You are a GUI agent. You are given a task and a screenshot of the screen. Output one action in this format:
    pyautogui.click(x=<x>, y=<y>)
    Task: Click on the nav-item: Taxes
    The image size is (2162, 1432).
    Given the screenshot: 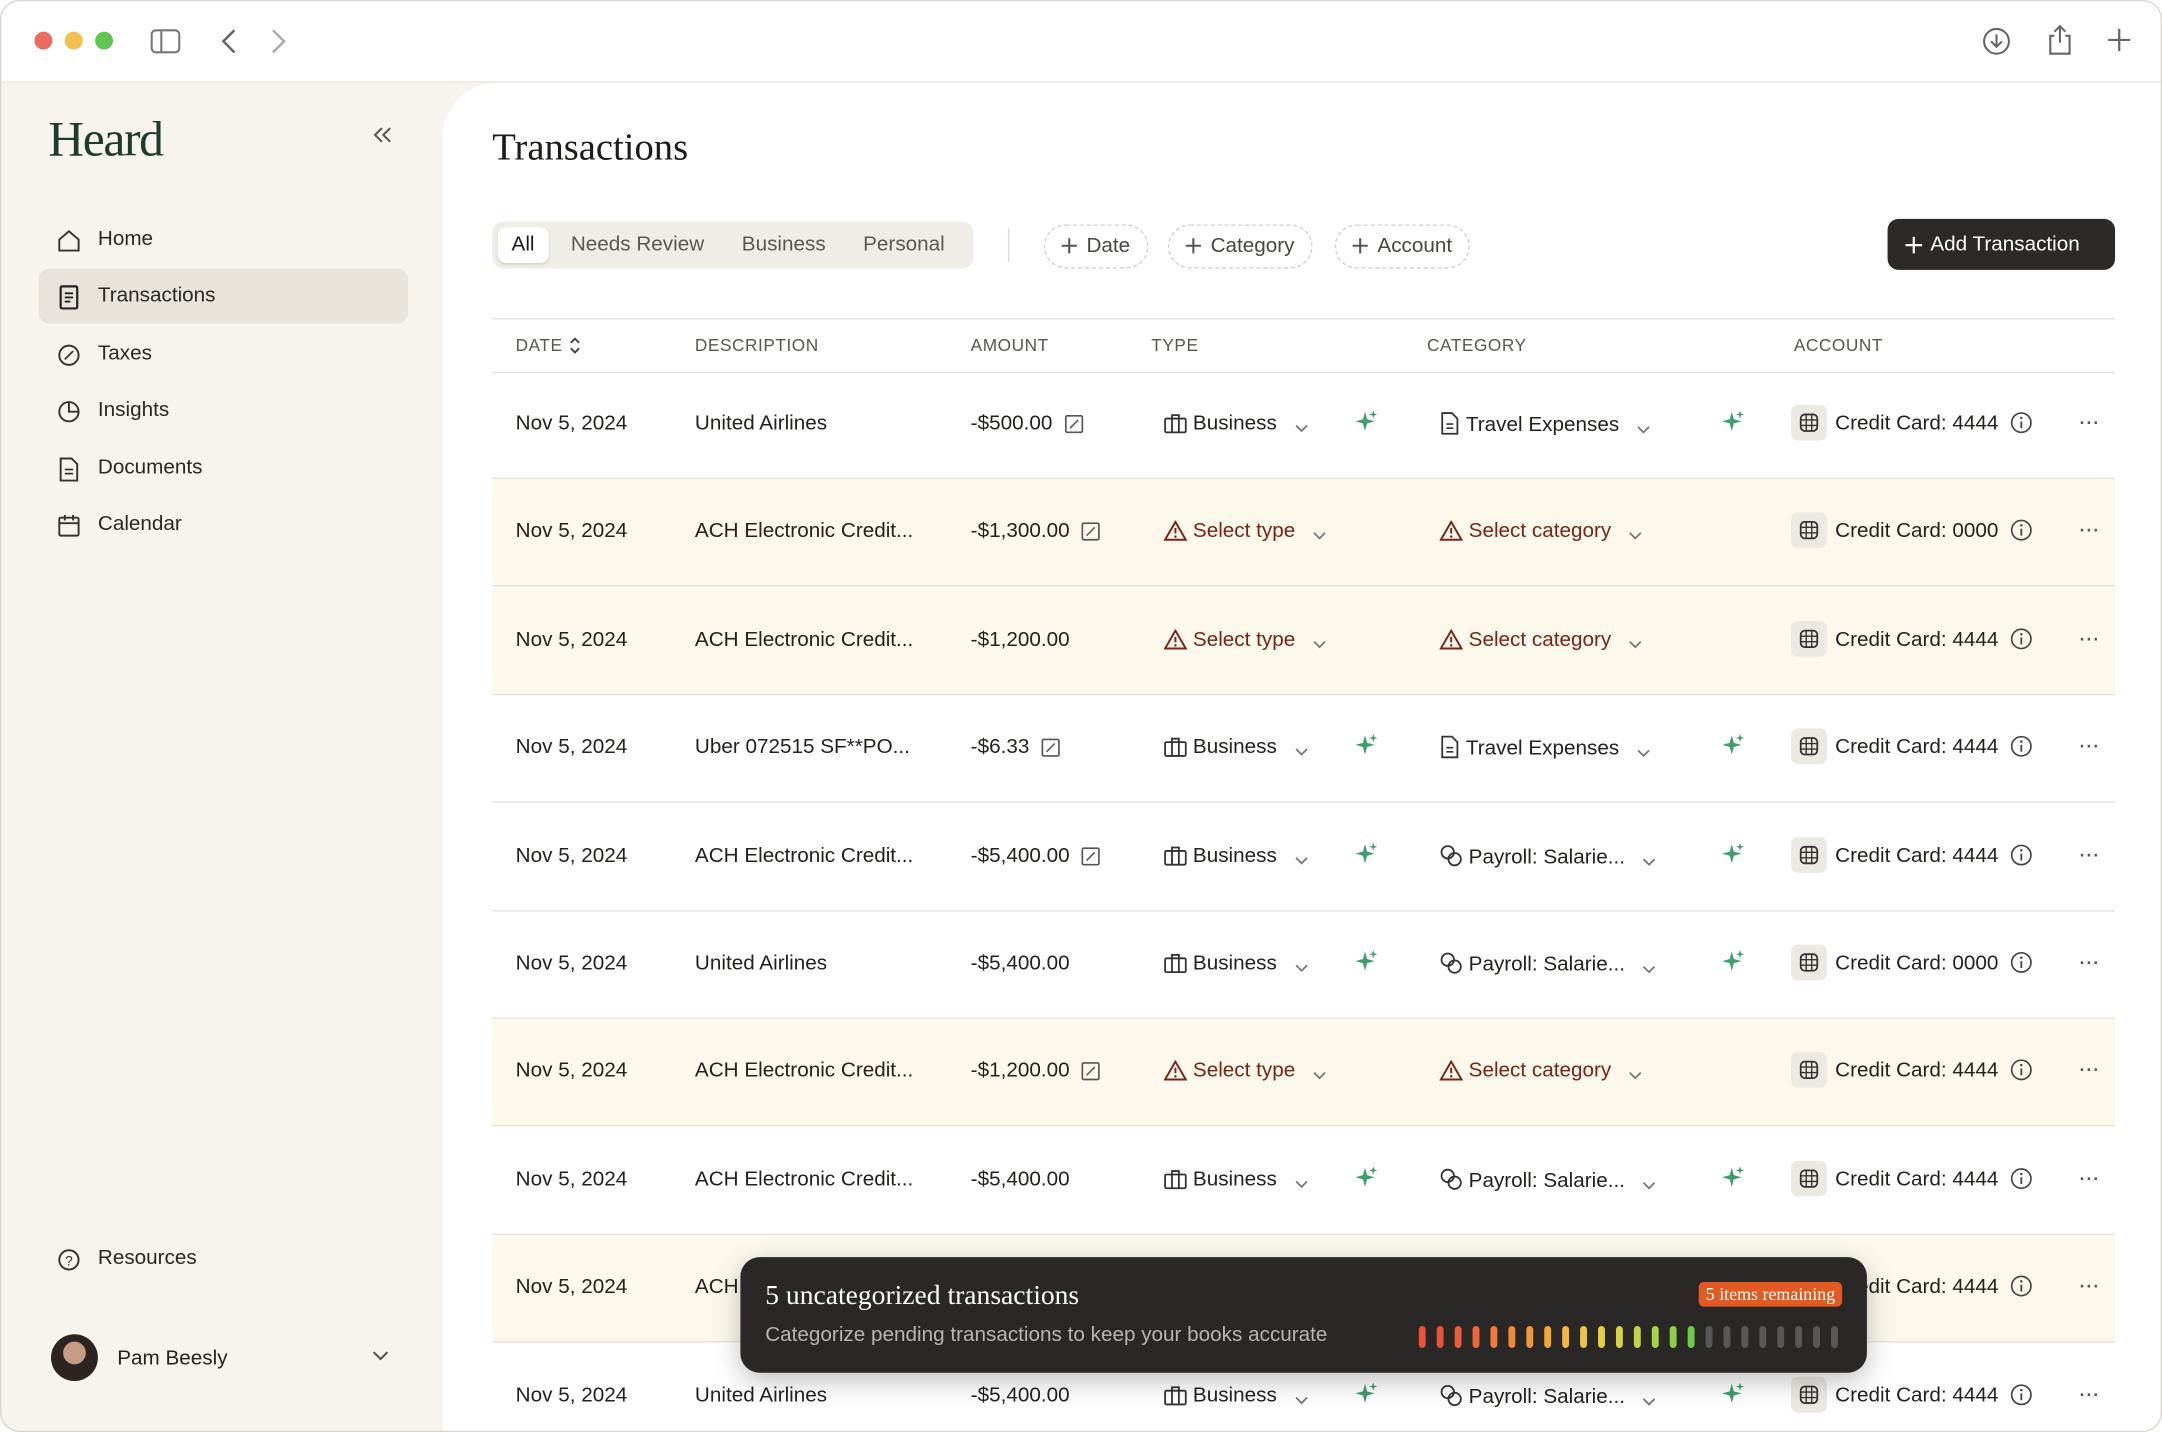 What is the action you would take?
    pyautogui.click(x=224, y=353)
    